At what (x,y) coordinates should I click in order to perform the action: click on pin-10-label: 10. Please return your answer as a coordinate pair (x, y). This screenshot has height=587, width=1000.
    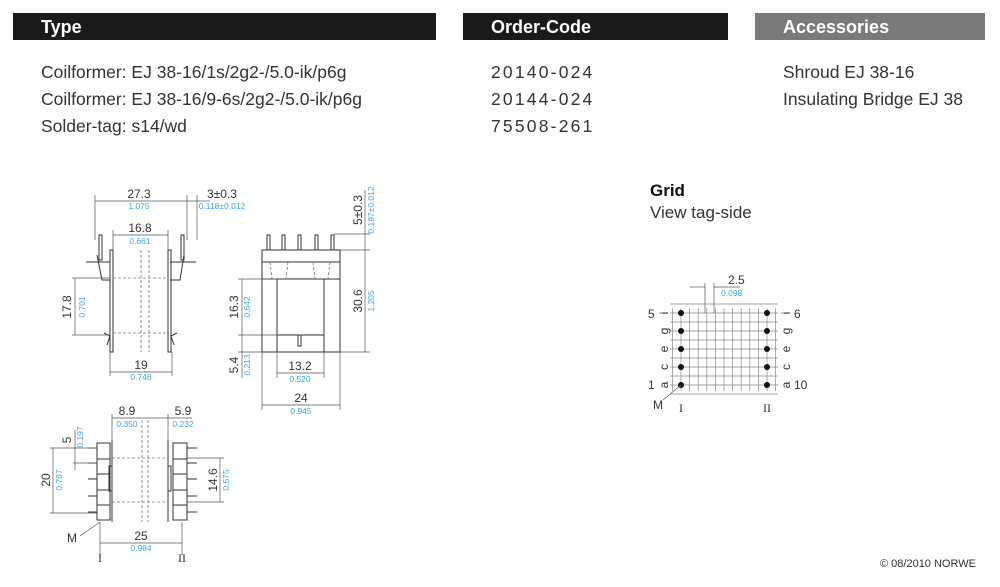
    Looking at the image, I should click on (801, 385).